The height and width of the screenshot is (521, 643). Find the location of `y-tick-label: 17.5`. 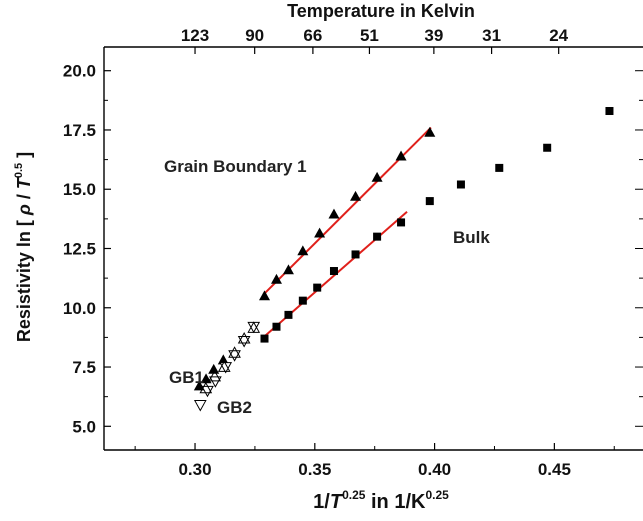

y-tick-label: 17.5 is located at coordinates (79, 130).